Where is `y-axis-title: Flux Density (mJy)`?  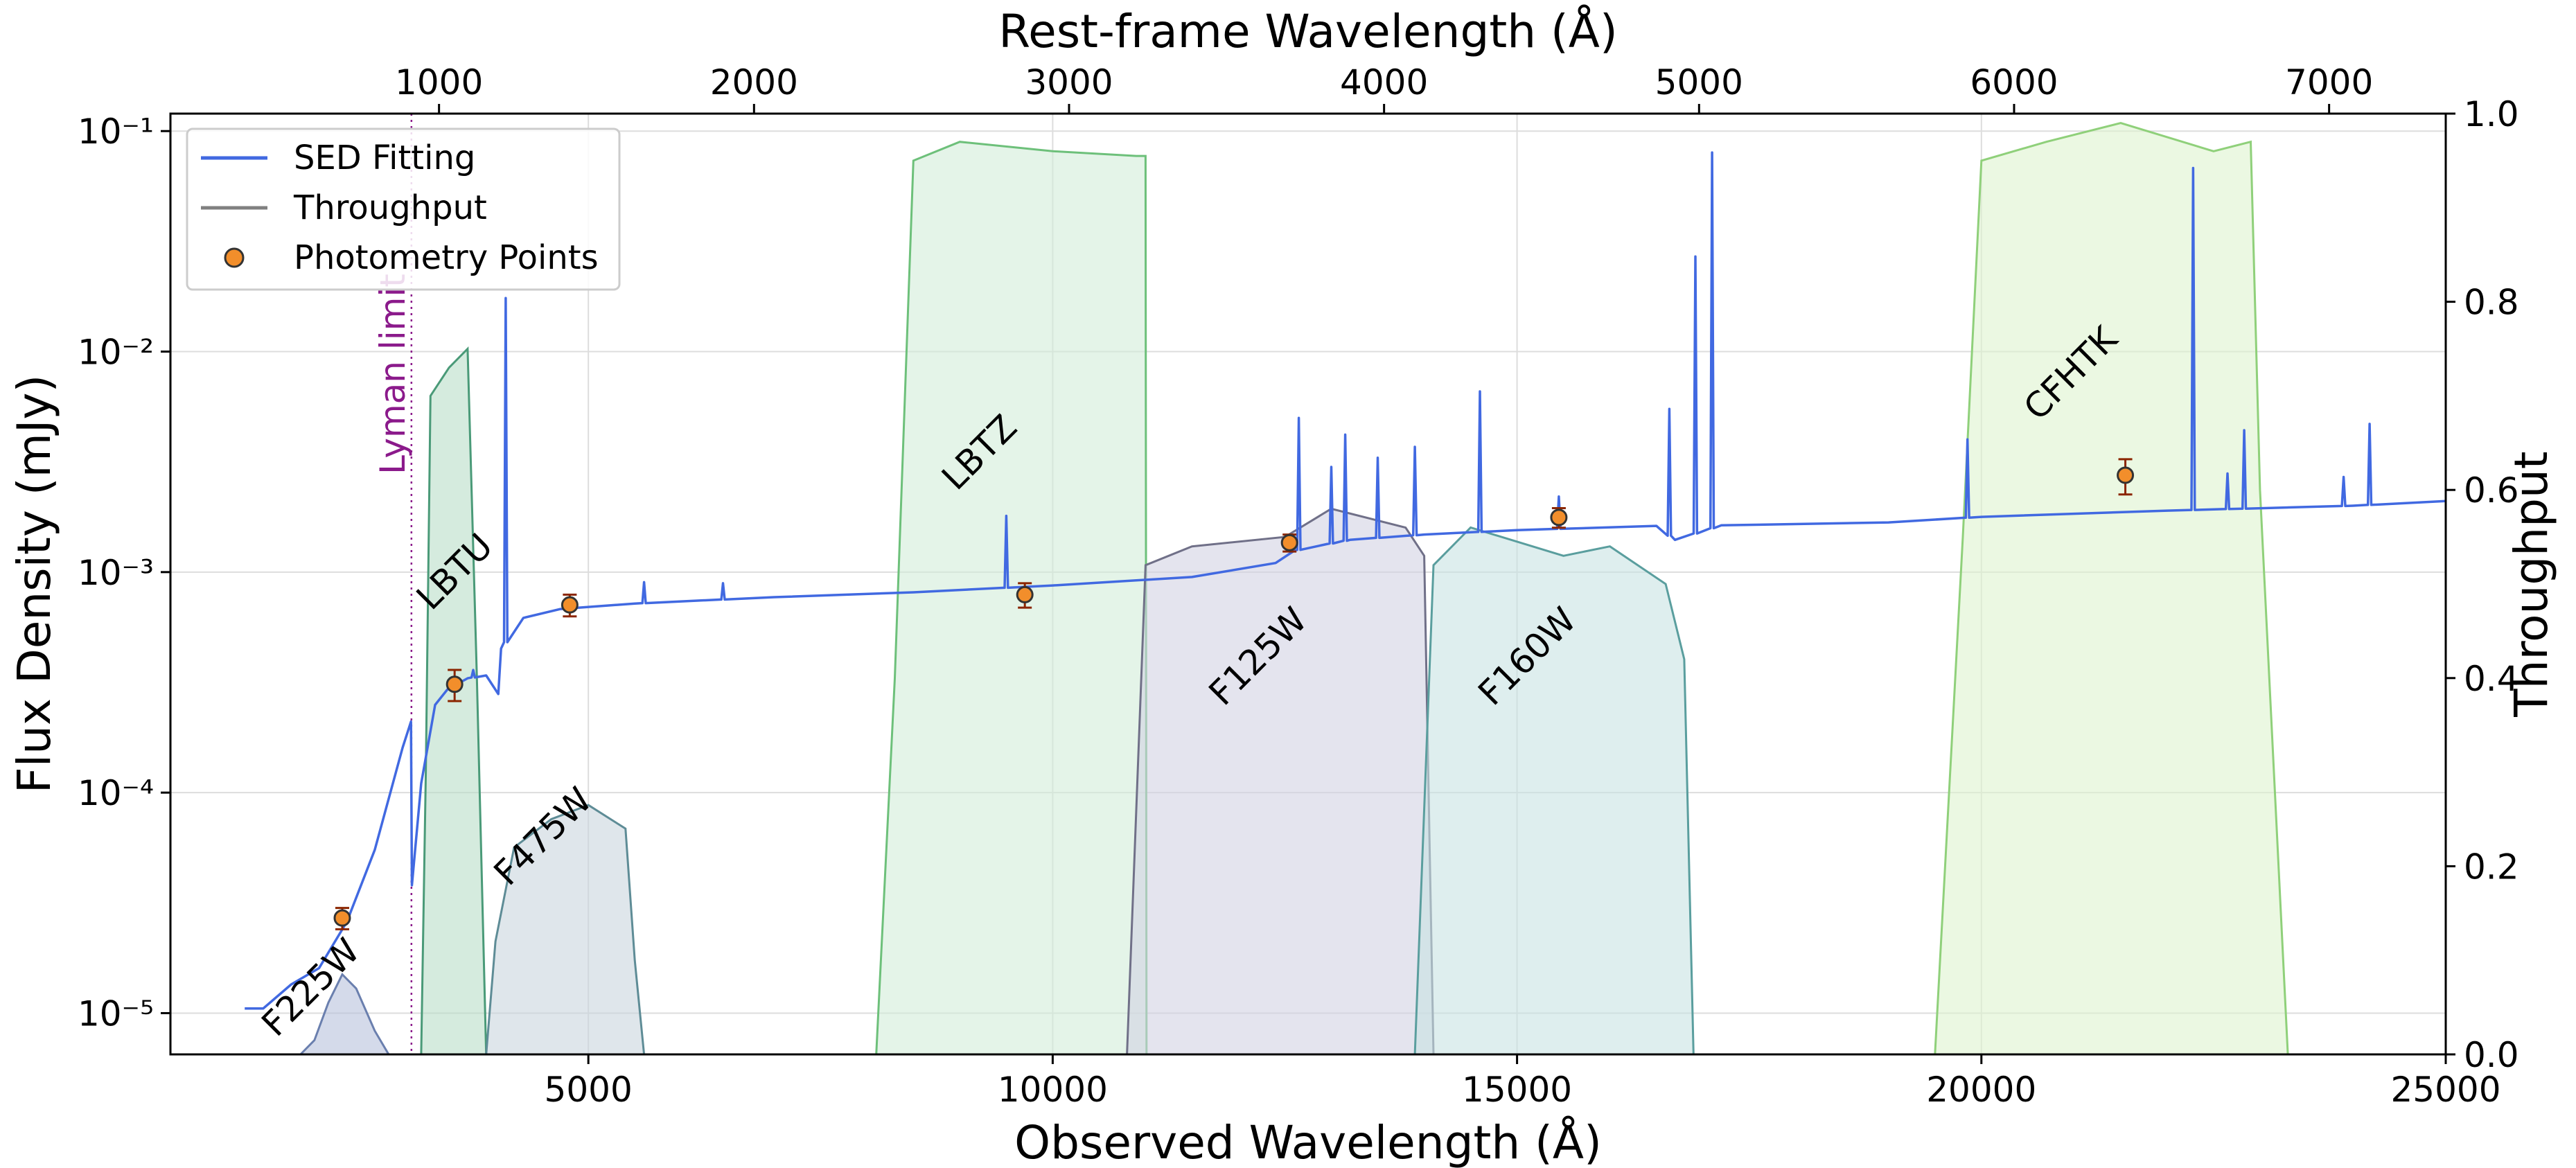 y-axis-title: Flux Density (mJy) is located at coordinates (35, 584).